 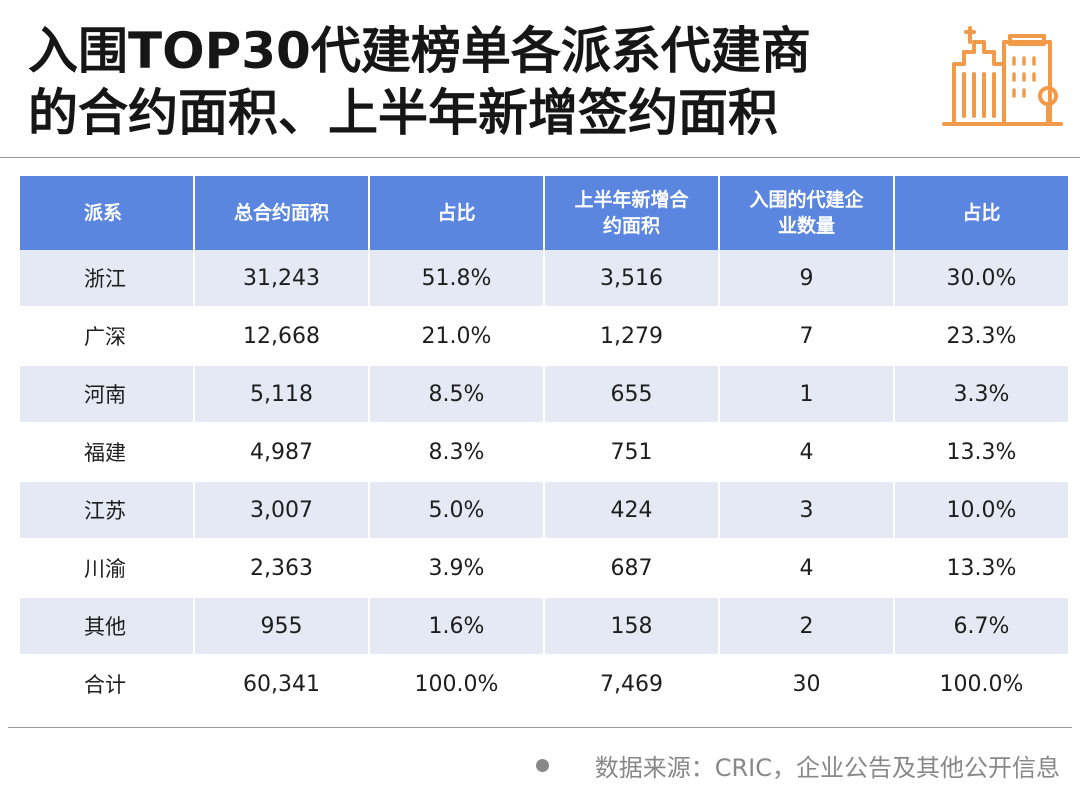 What do you see at coordinates (106, 337) in the screenshot?
I see `table-cell: 广深` at bounding box center [106, 337].